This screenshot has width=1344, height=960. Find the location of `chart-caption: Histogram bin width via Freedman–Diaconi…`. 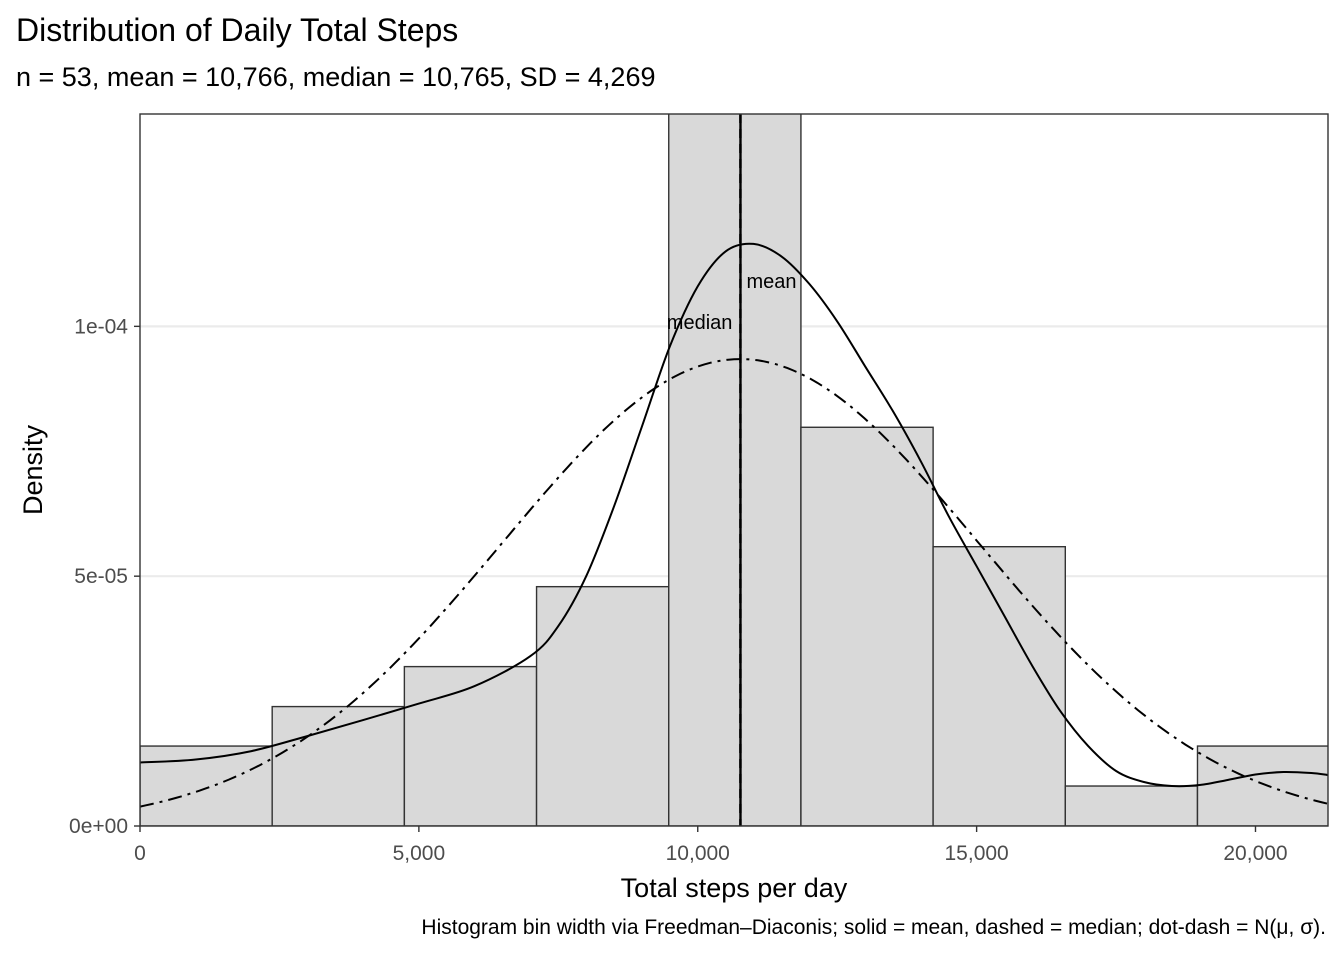

chart-caption: Histogram bin width via Freedman–Diaconi… is located at coordinates (873, 927).